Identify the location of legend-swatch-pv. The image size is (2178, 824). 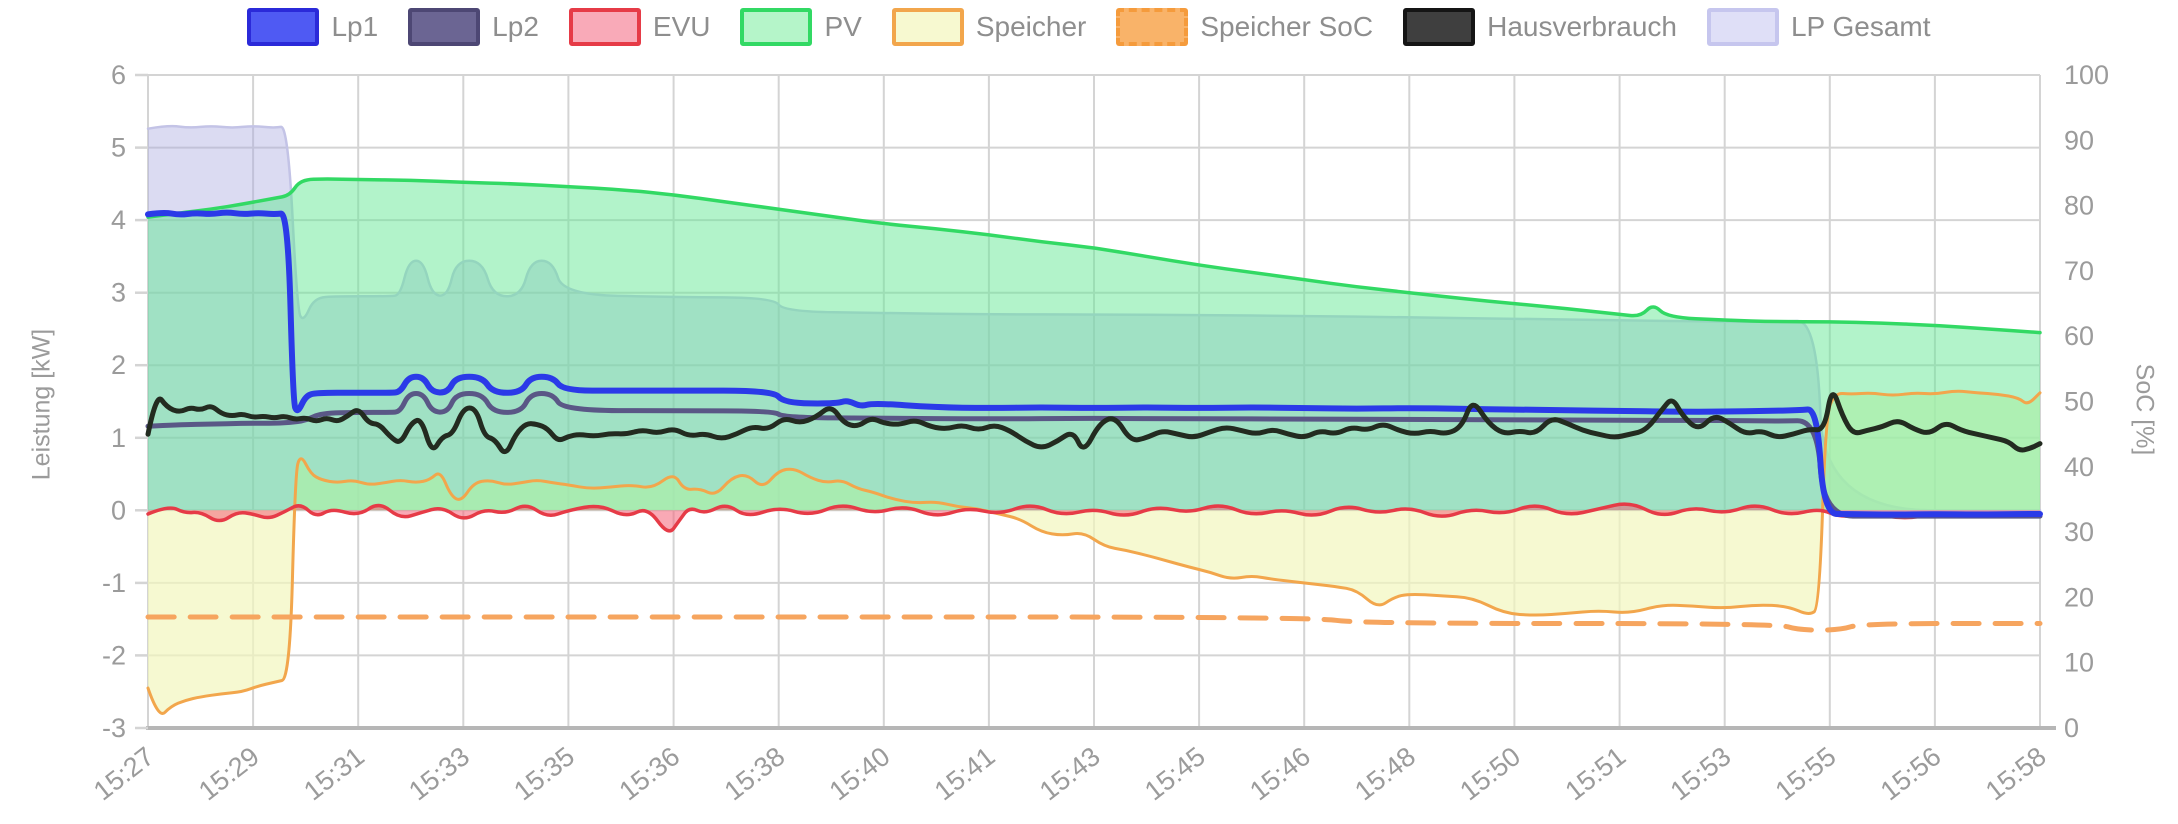
(776, 27).